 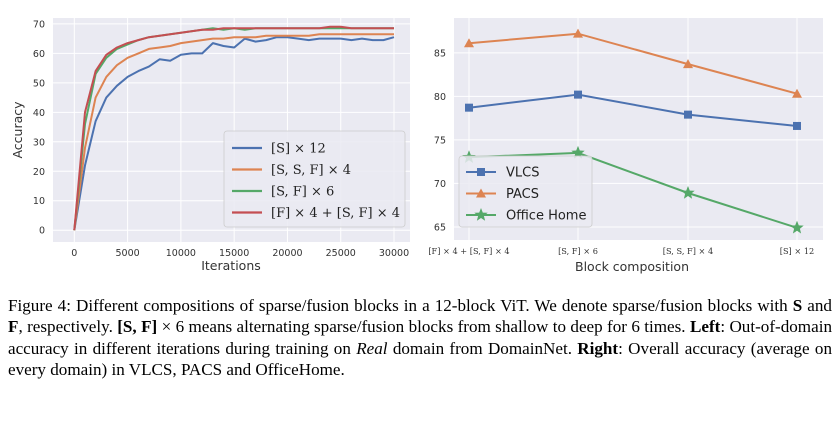 I want to click on left-legend-label: [S, S, F] × 4, so click(x=311, y=170).